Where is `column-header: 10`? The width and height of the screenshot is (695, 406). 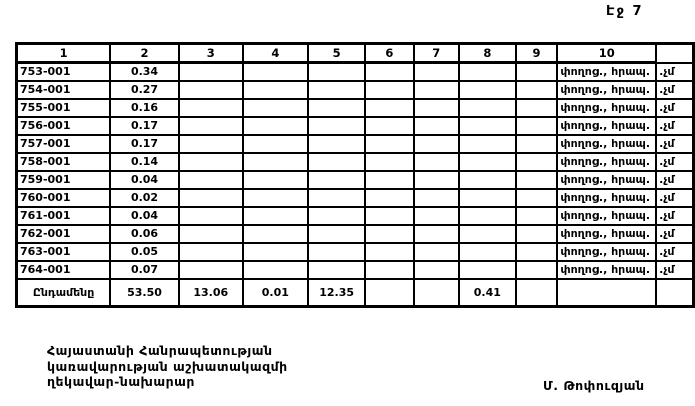
column-header: 10 is located at coordinates (607, 53).